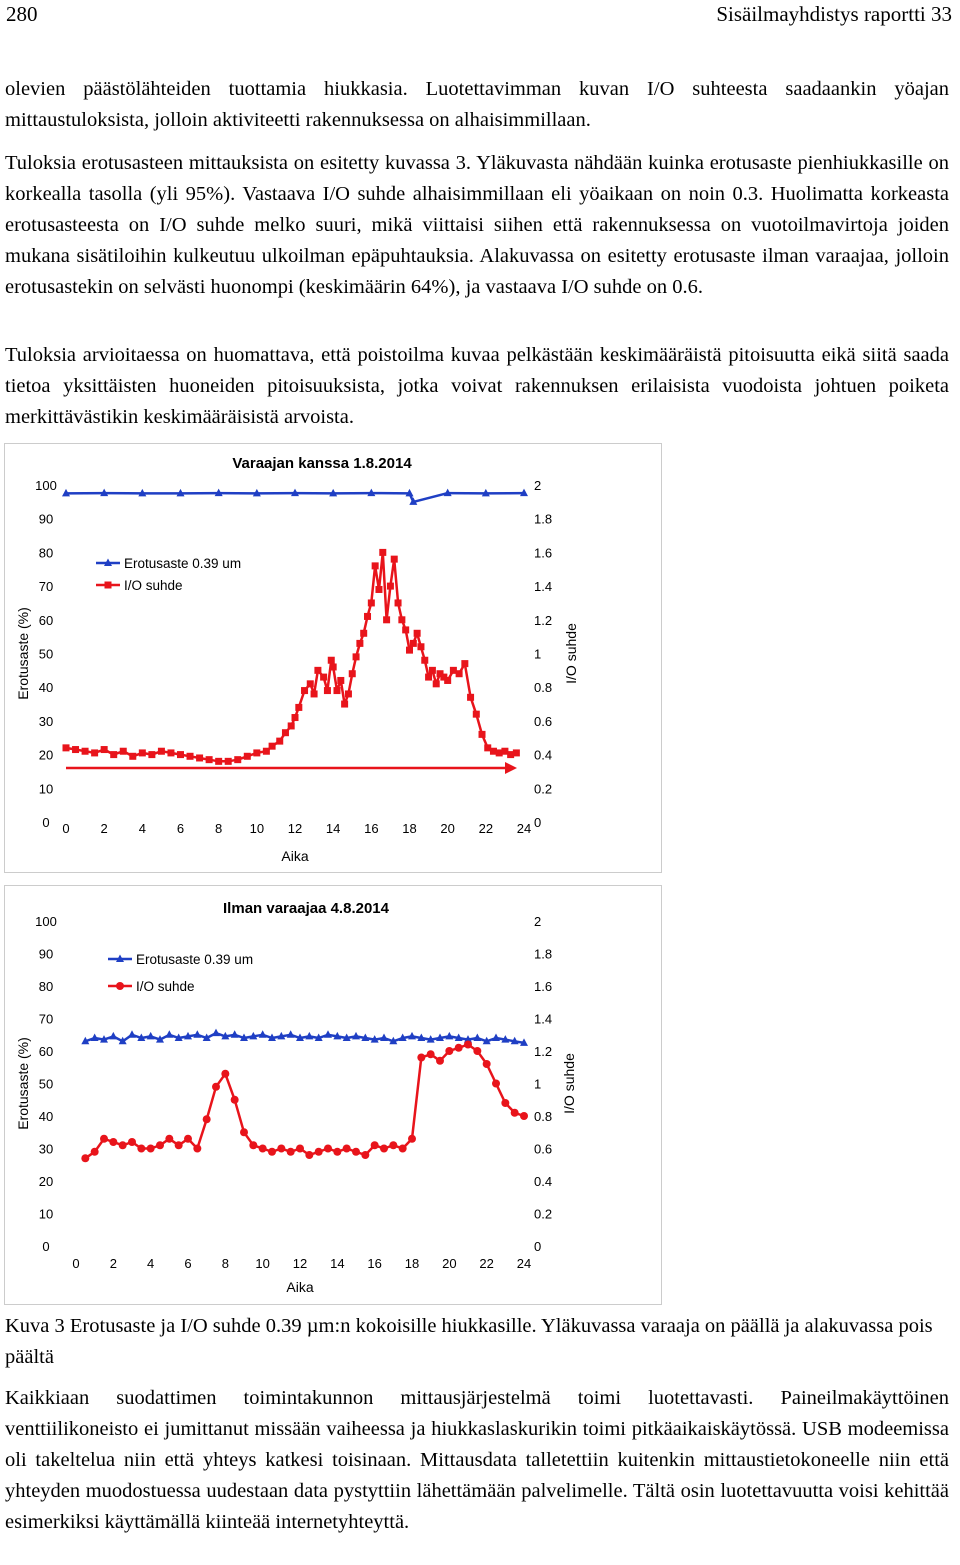  I want to click on x-tick-label: 24, so click(524, 1263).